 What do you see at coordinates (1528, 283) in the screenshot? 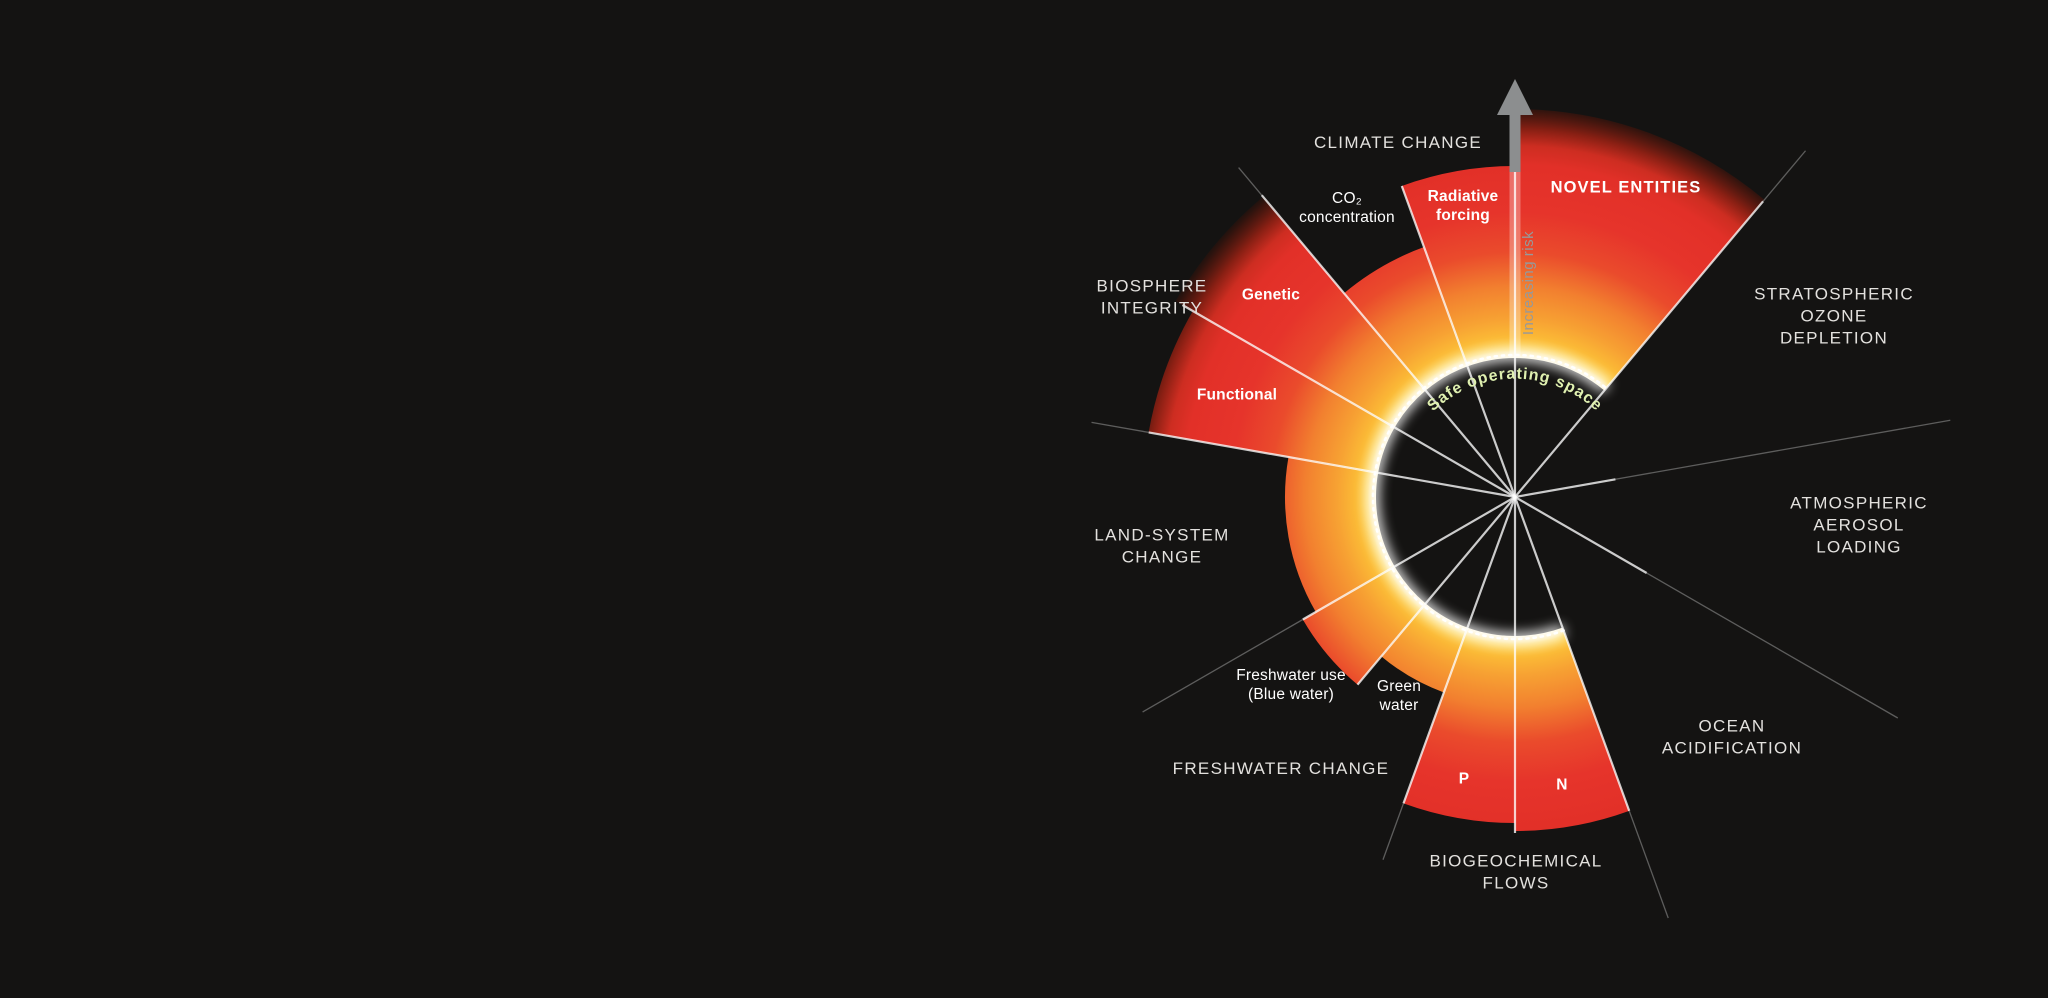
I see `increasing-risk-label: Increasing risk` at bounding box center [1528, 283].